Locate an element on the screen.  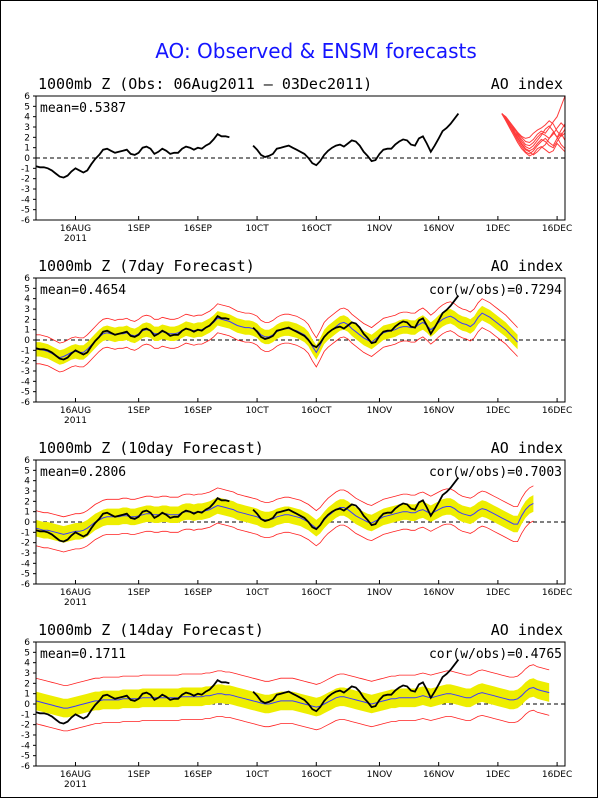
x-tick-label: 16OCT is located at coordinates (316, 775).